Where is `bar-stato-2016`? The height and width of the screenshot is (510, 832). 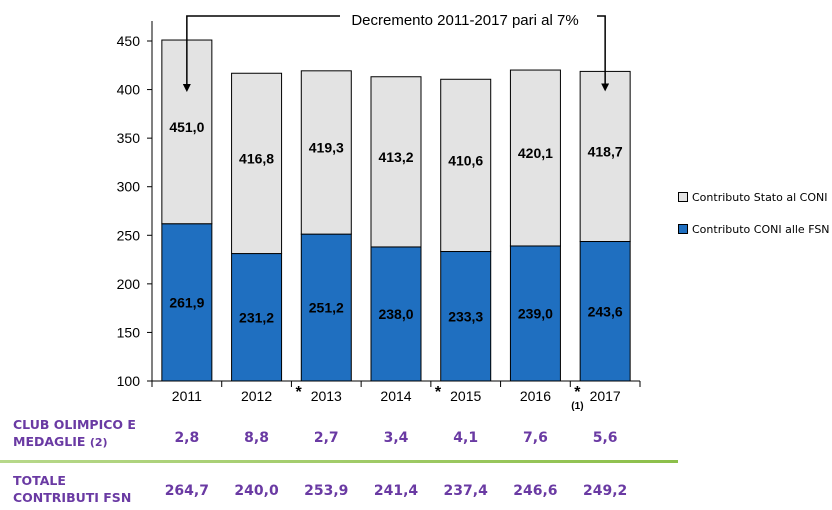
bar-stato-2016 is located at coordinates (535, 158).